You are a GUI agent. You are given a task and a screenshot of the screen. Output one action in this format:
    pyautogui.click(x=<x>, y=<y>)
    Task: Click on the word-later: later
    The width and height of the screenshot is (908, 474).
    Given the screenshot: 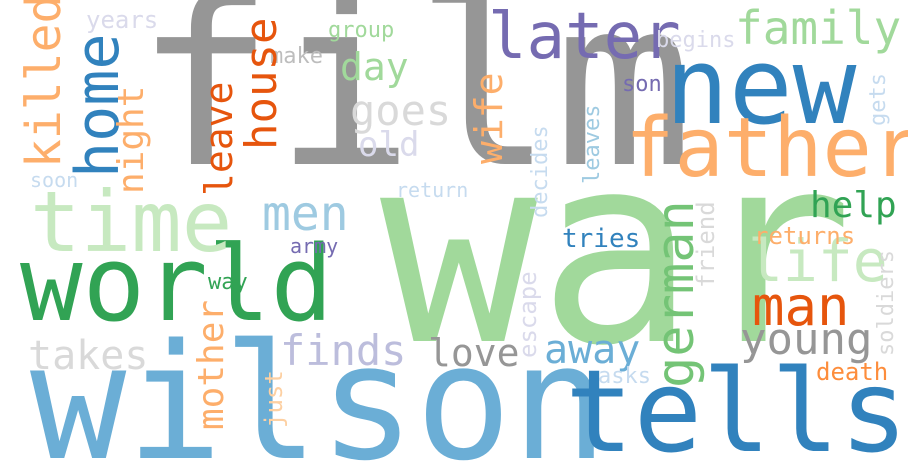 What is the action you would take?
    pyautogui.click(x=584, y=37)
    